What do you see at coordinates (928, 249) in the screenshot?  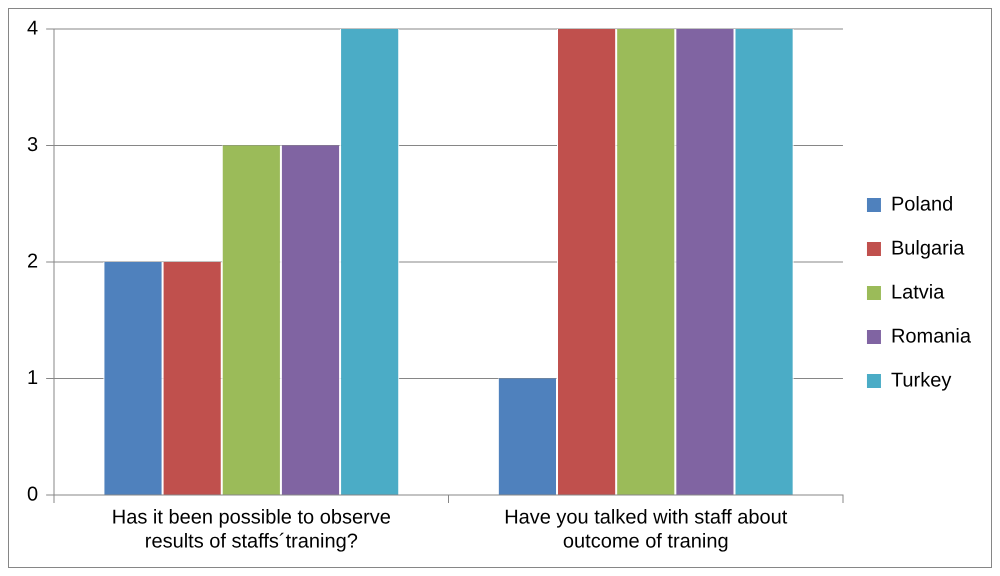 I see `legend-label: Bulgaria` at bounding box center [928, 249].